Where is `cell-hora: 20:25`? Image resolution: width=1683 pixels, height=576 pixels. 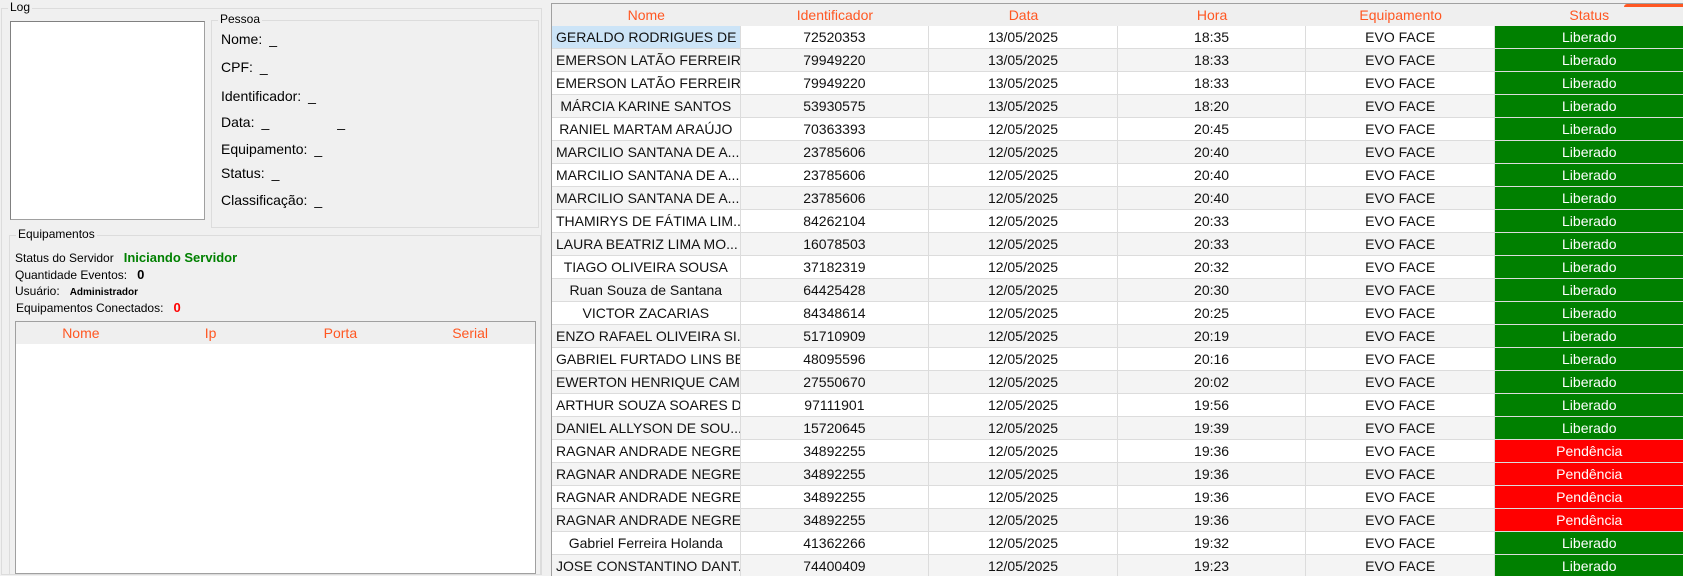
cell-hora: 20:25 is located at coordinates (1212, 313).